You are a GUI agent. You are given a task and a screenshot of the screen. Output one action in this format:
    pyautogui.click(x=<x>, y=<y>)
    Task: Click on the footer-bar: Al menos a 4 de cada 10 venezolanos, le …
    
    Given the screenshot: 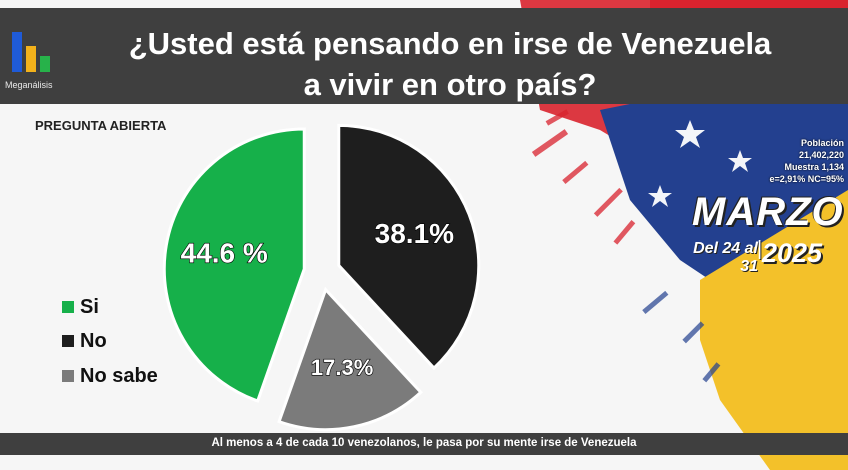 What is the action you would take?
    pyautogui.click(x=424, y=444)
    